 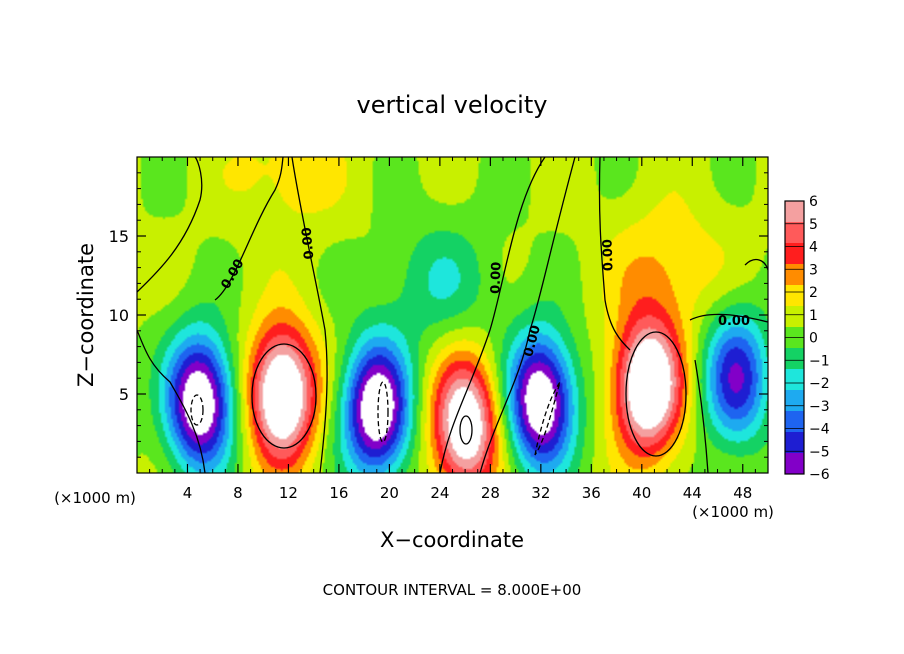 What do you see at coordinates (819, 384) in the screenshot?
I see `colorbar-label: −2` at bounding box center [819, 384].